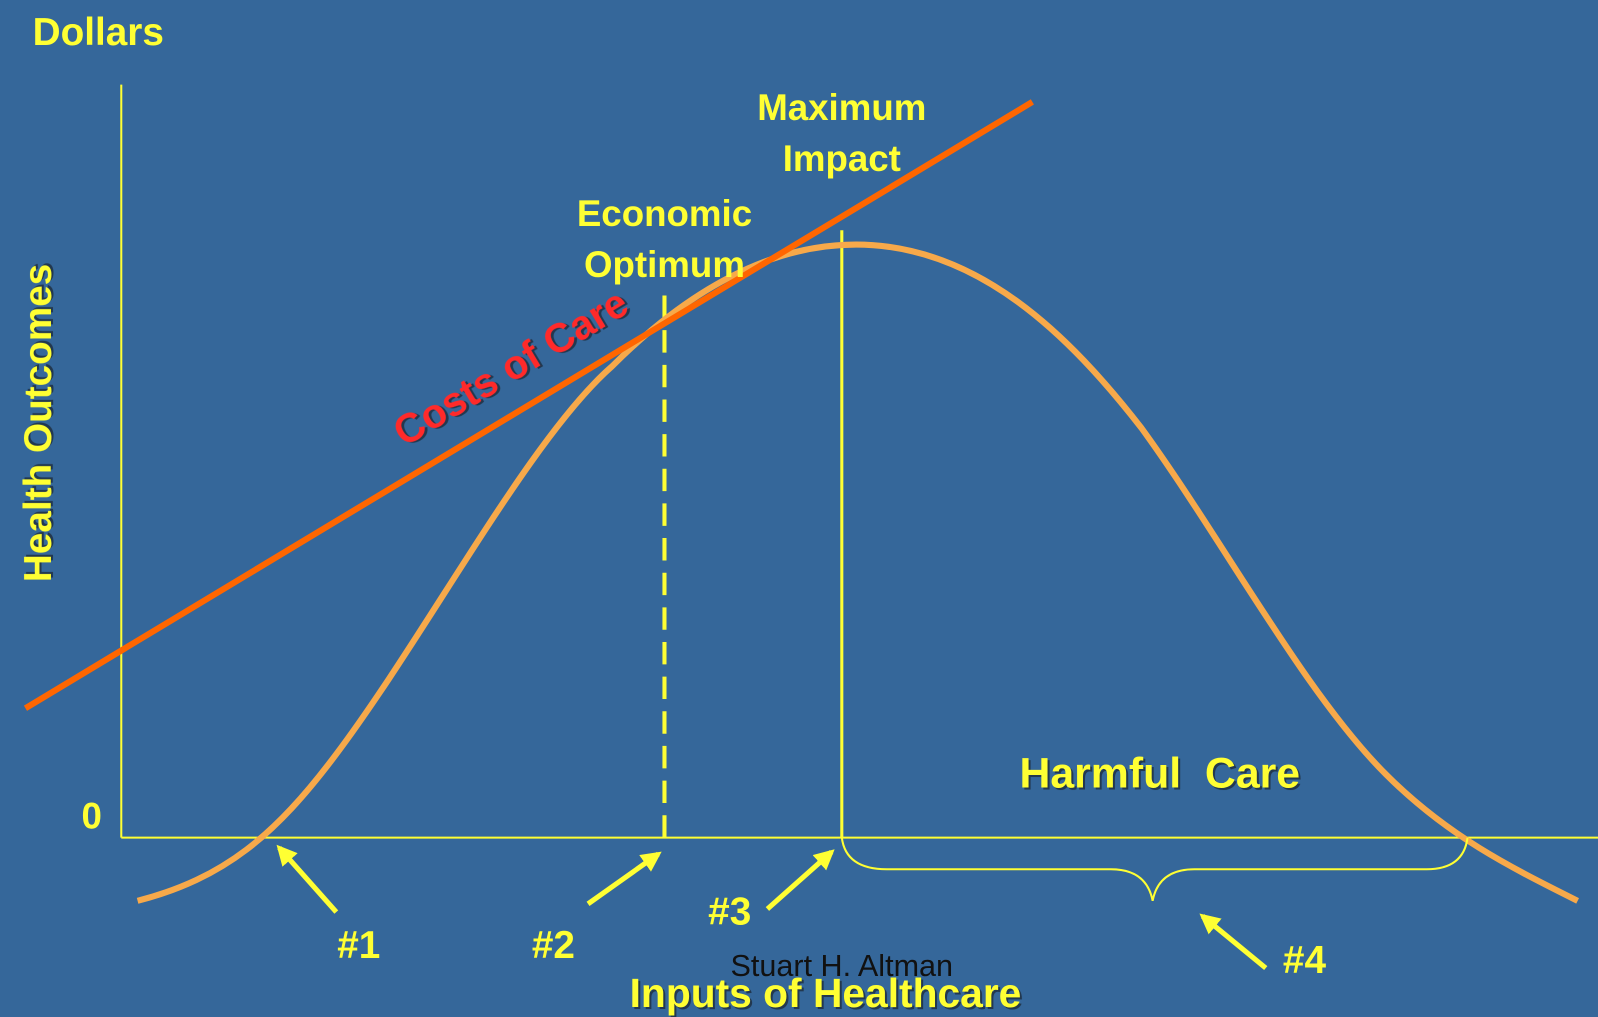 This screenshot has width=1598, height=1017. Describe the element at coordinates (842, 158) in the screenshot. I see `maximum-label: Impact` at that location.